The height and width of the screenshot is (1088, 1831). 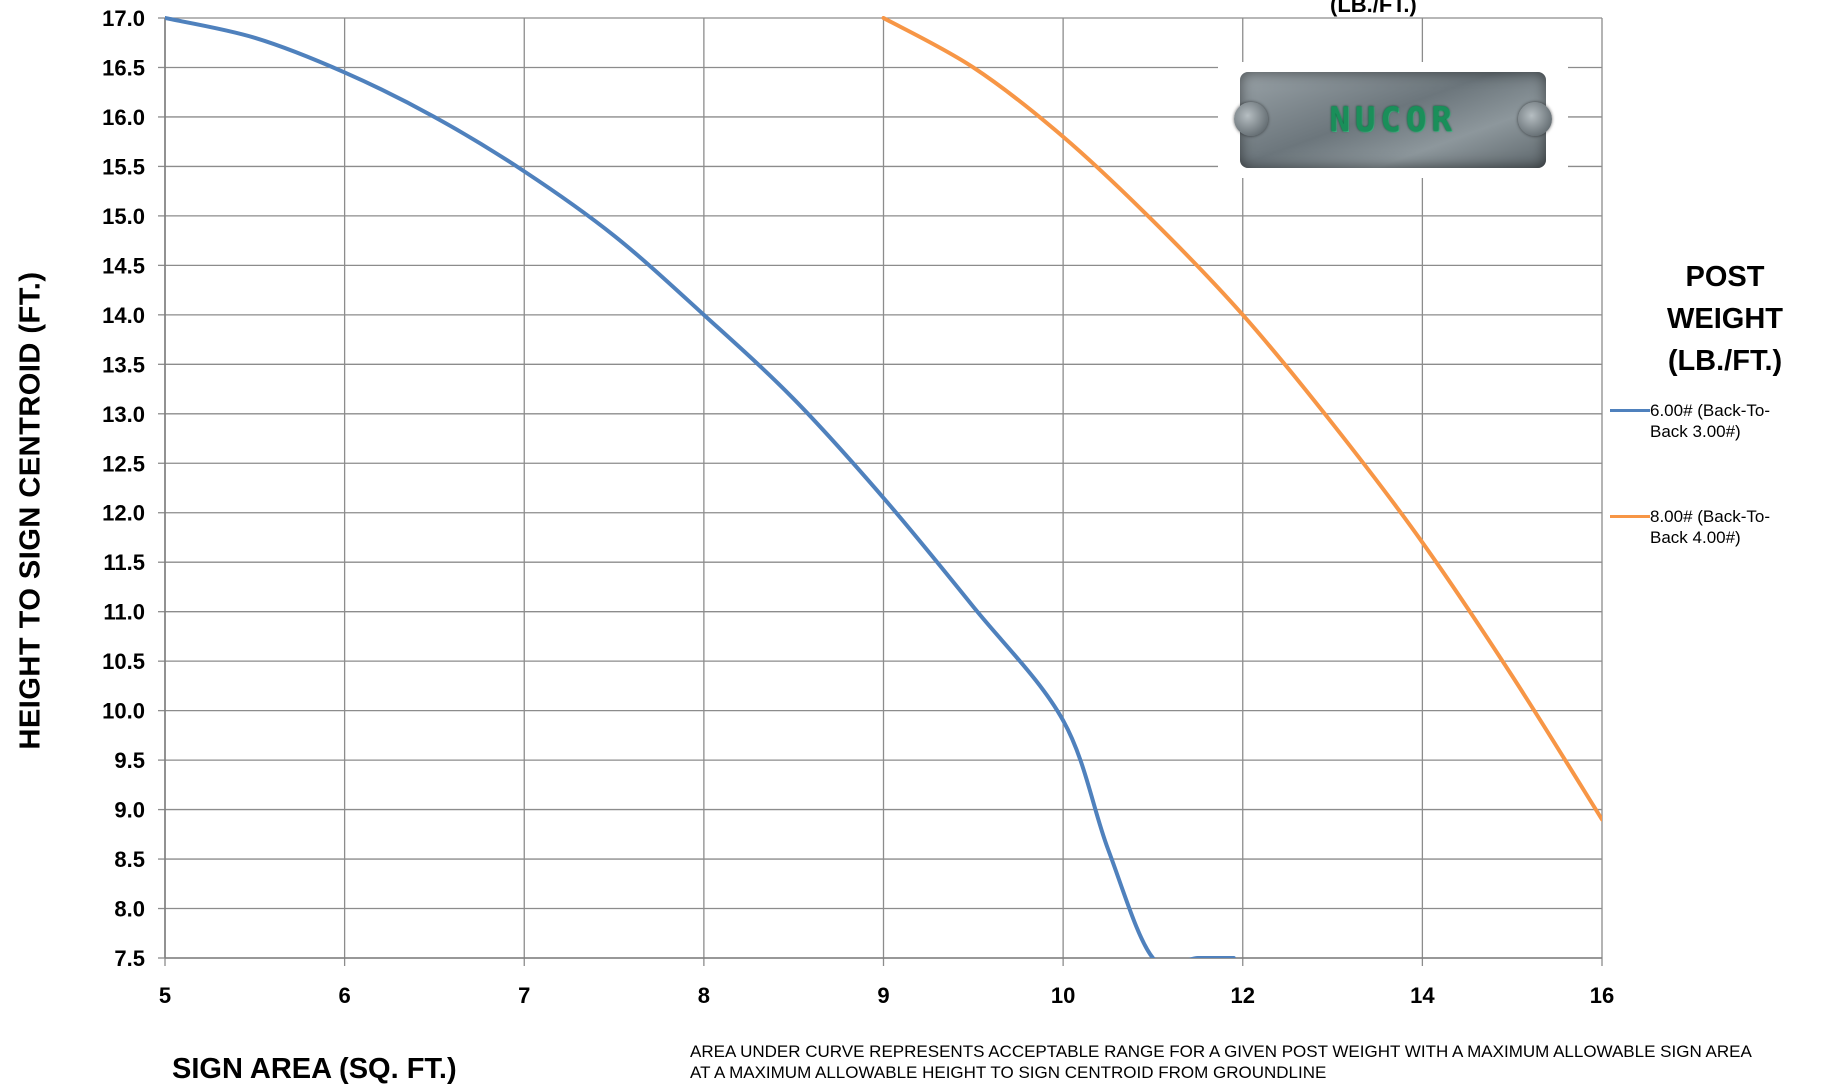 What do you see at coordinates (123, 513) in the screenshot?
I see `y-tick-label: 12.0` at bounding box center [123, 513].